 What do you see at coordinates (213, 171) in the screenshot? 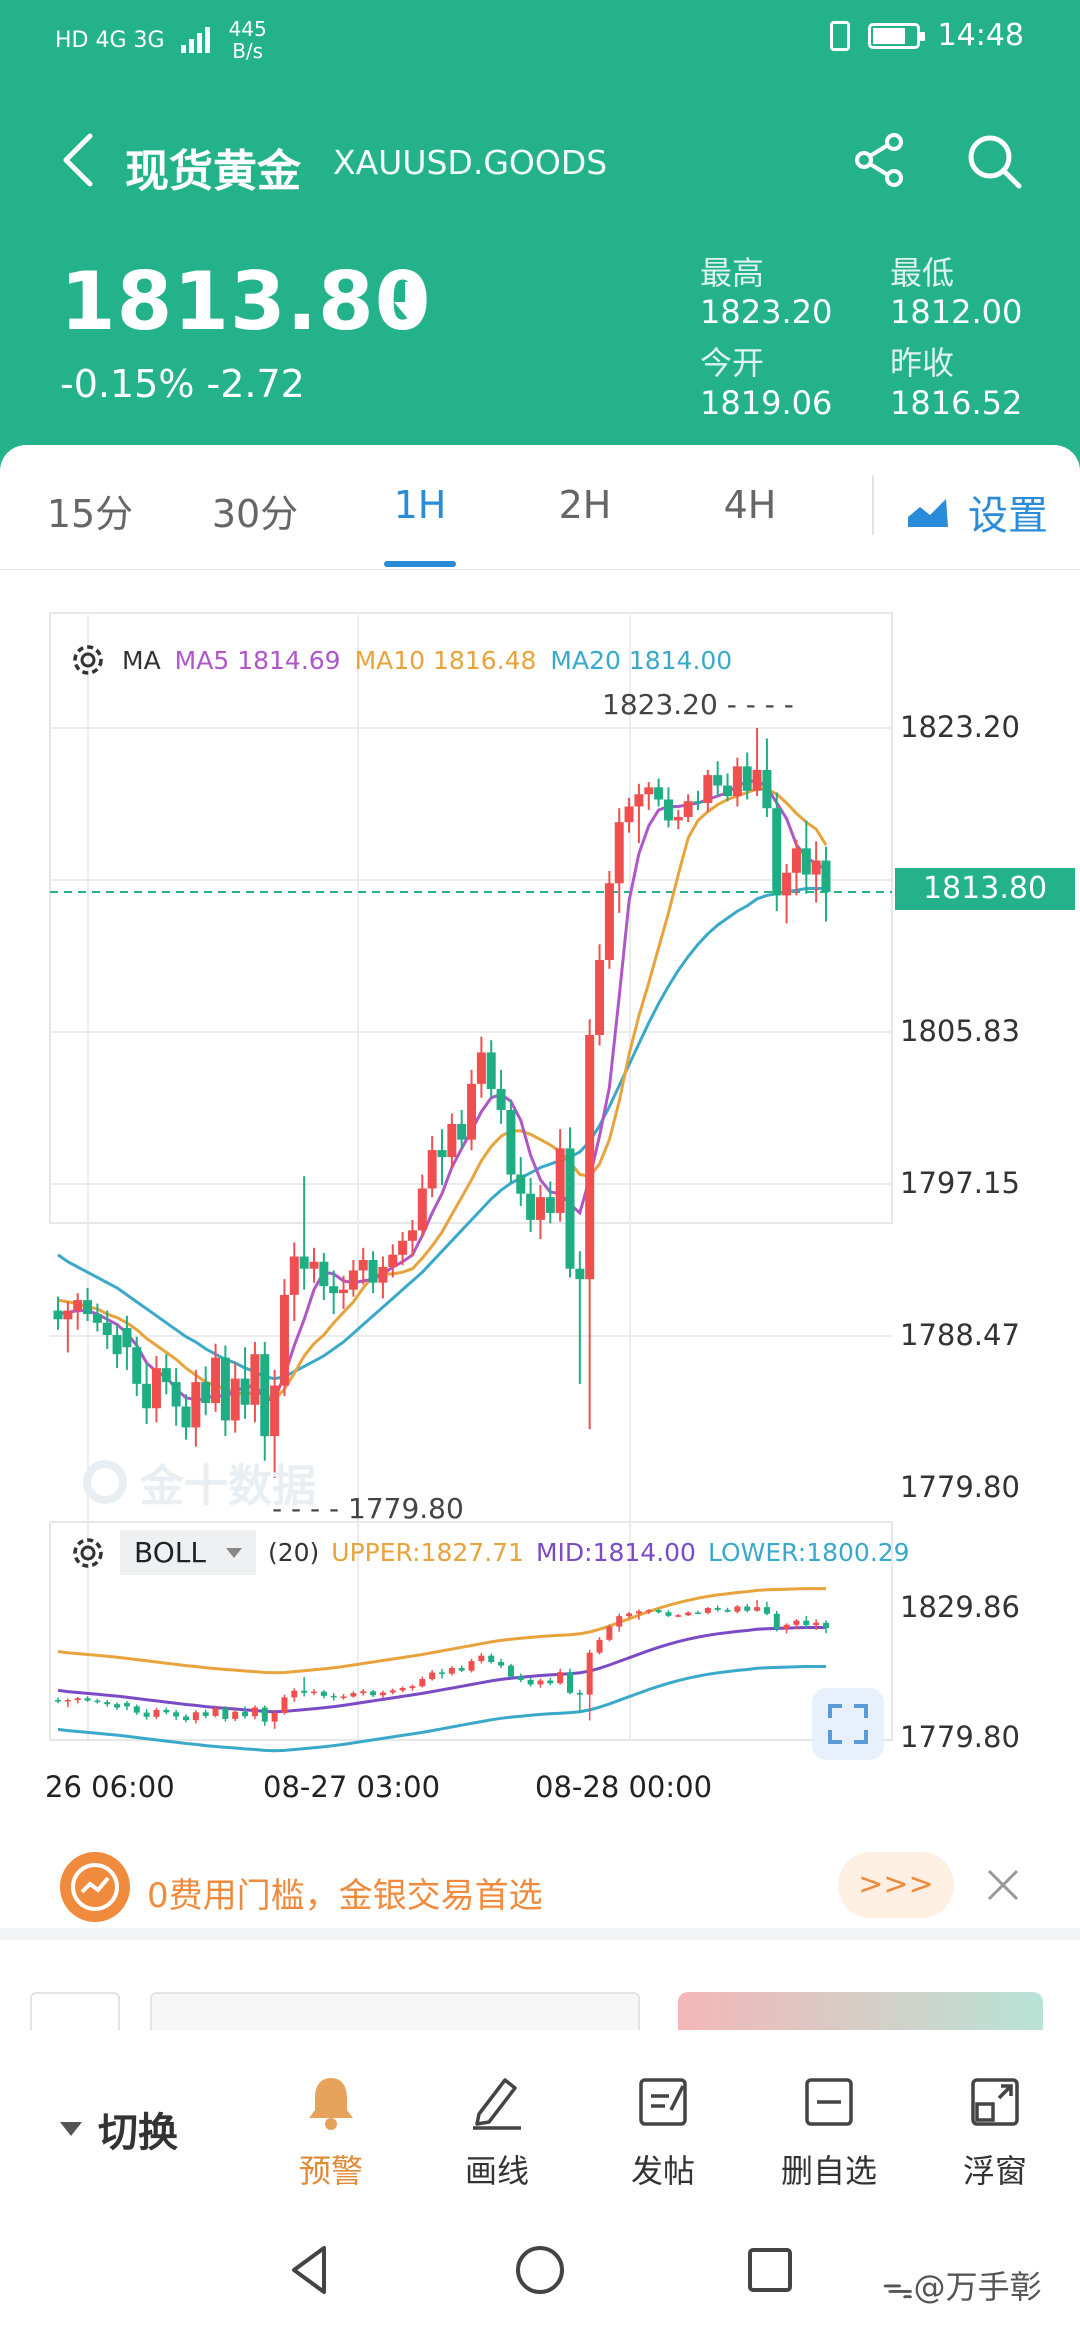
I see `instrument-name: 现货黄金` at bounding box center [213, 171].